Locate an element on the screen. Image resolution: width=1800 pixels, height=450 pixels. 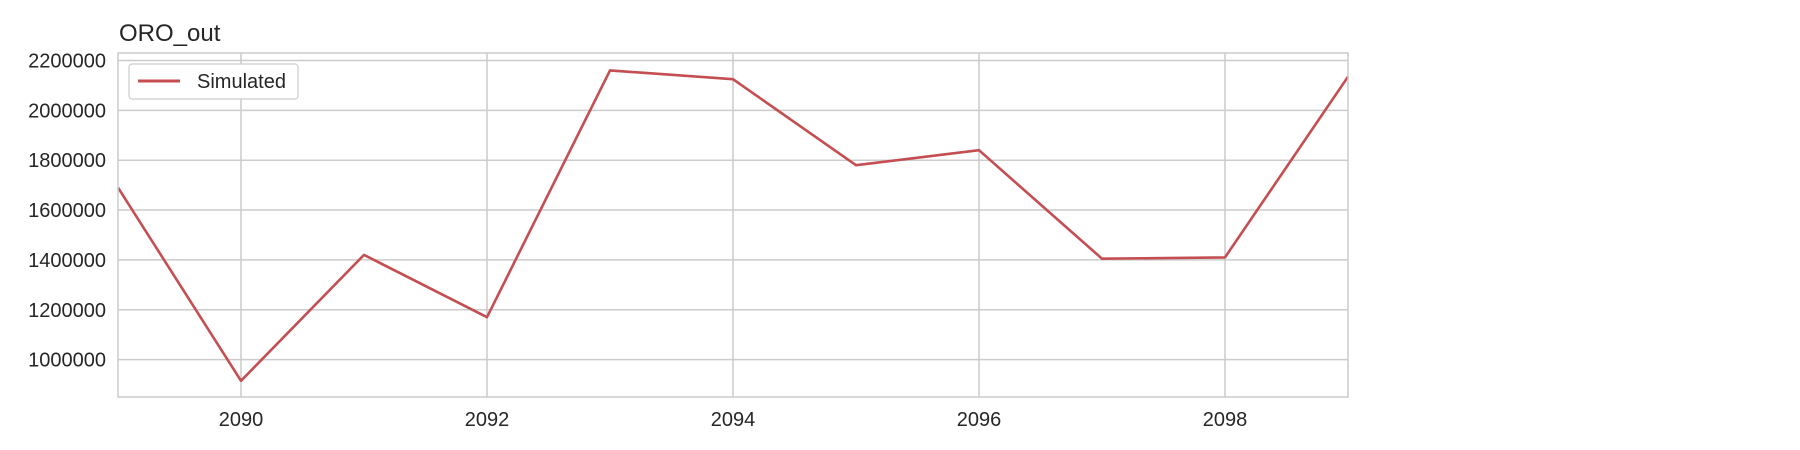
y-tick-label: 1800000 is located at coordinates (67, 161).